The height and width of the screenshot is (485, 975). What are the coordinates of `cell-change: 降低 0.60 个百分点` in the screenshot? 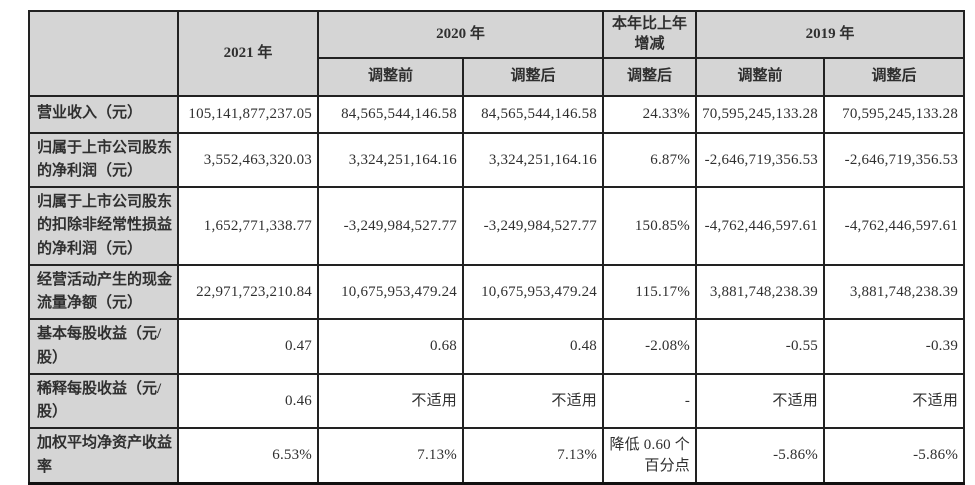 It's located at (650, 456).